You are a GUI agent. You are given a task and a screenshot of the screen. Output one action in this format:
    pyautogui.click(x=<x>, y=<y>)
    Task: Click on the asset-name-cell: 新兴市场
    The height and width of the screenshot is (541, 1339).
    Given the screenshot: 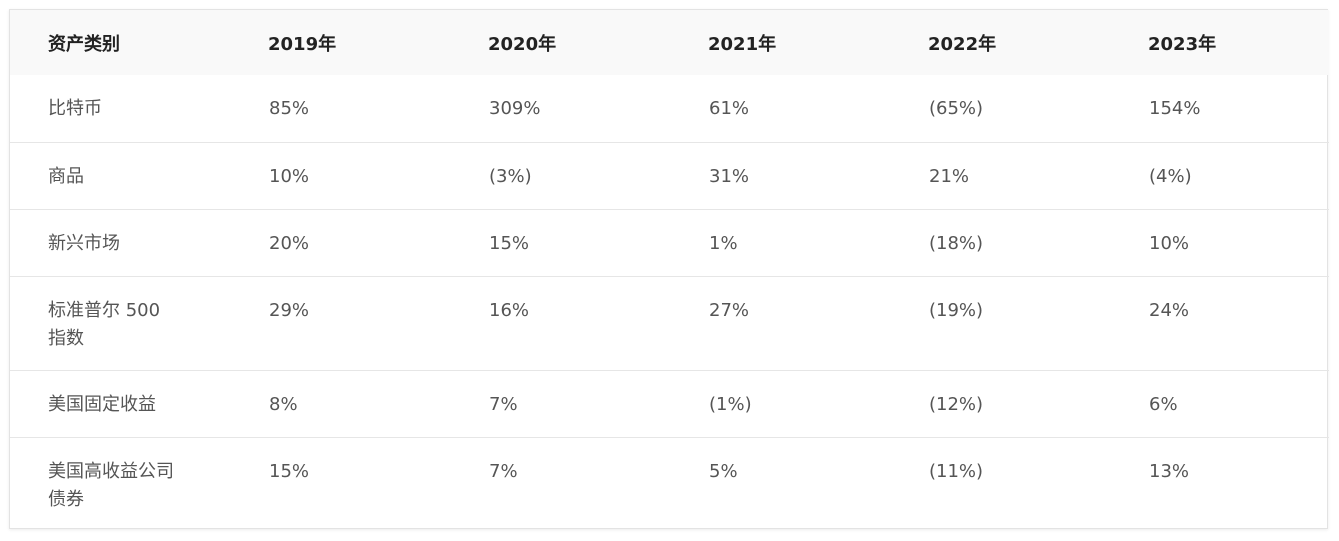 What is the action you would take?
    pyautogui.click(x=139, y=242)
    